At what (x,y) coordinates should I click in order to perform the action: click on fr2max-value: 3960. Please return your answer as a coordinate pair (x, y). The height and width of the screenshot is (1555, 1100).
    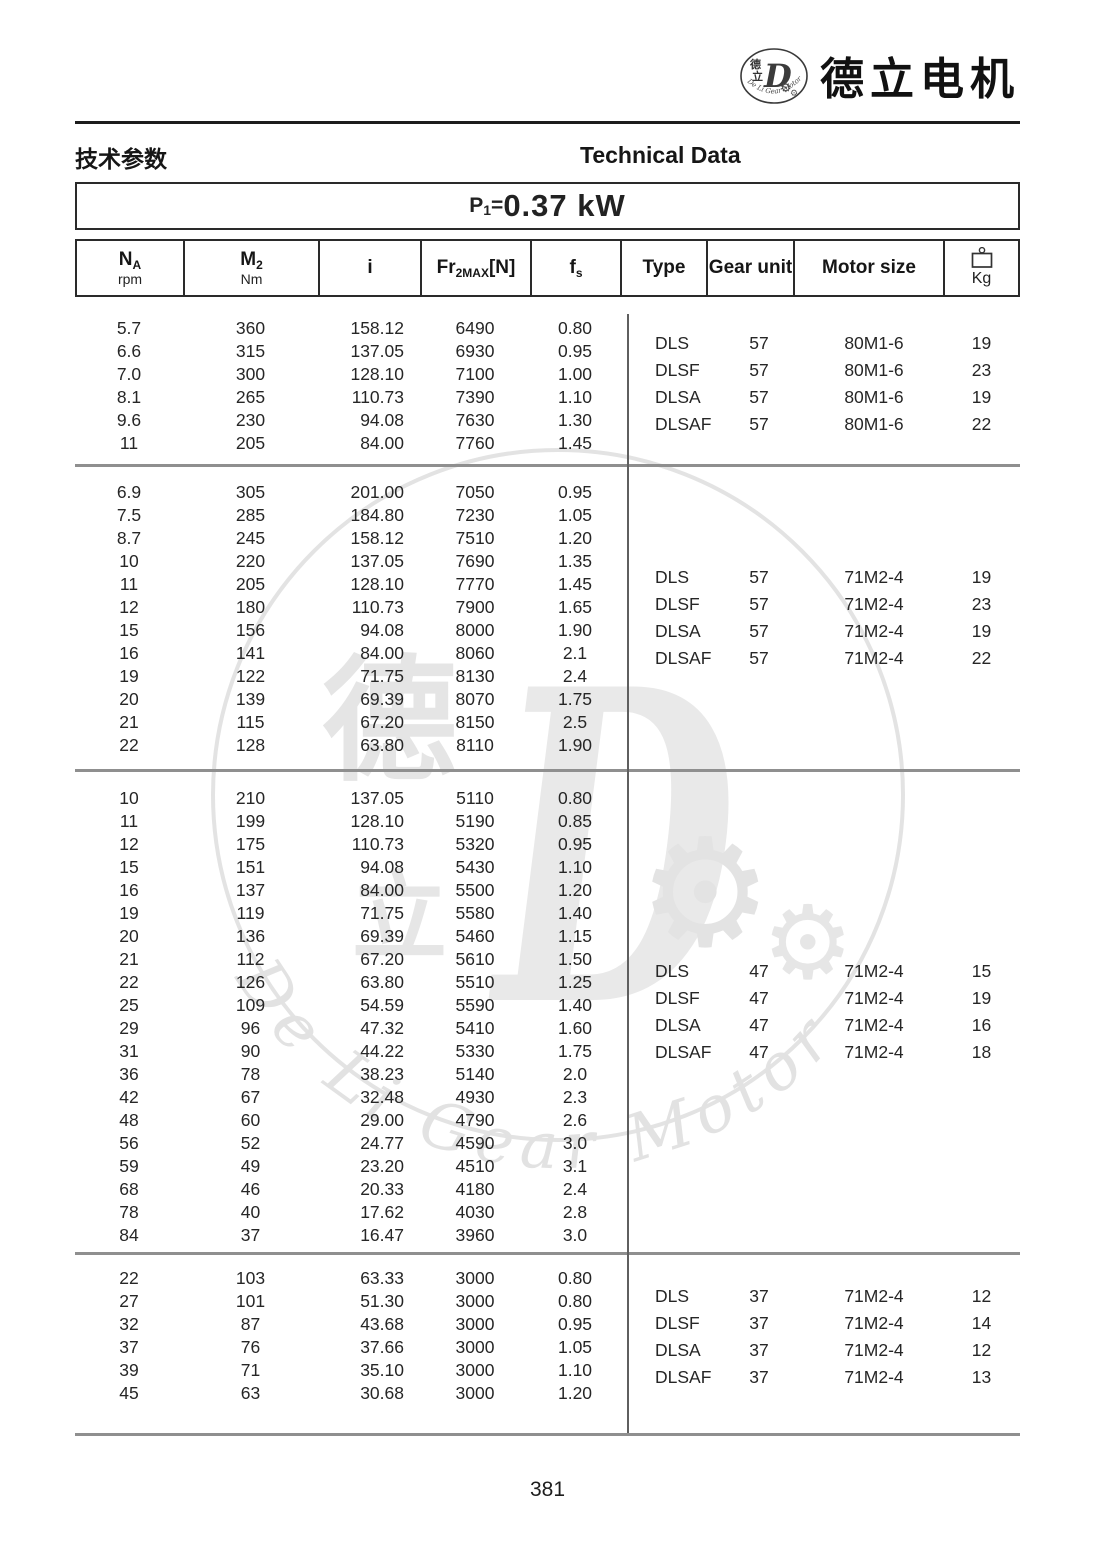
    Looking at the image, I should click on (475, 1235).